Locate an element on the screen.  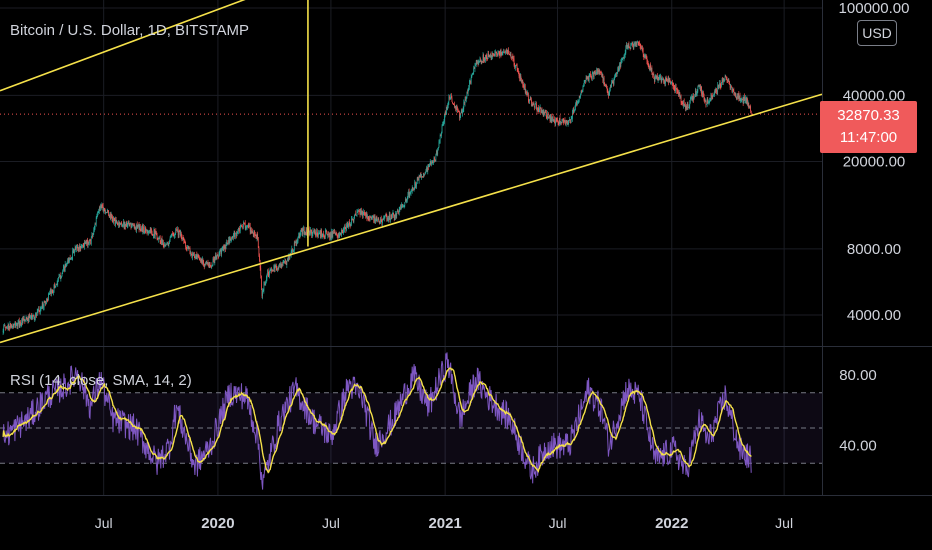
rsi-band-fill is located at coordinates (411, 428).